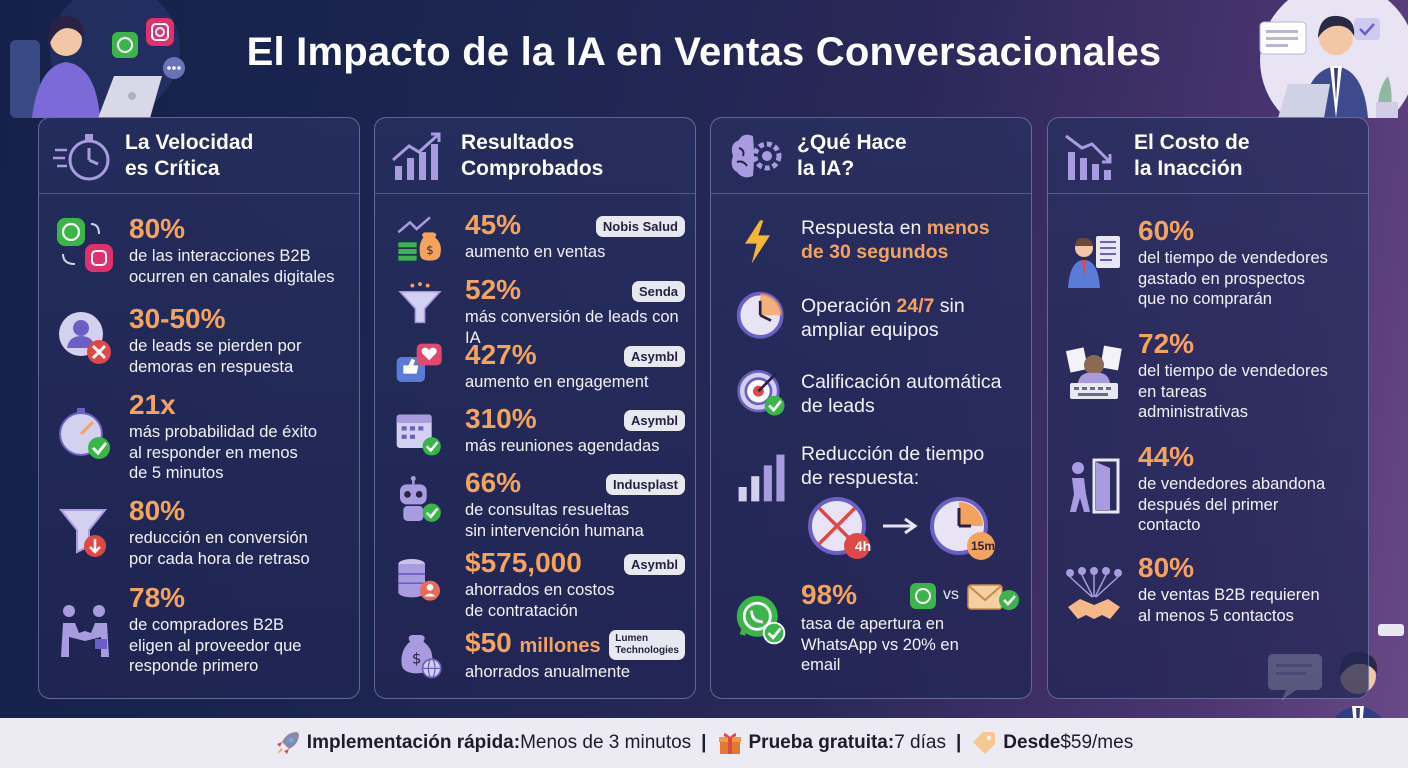  I want to click on source-badge: Lumen Technologies, so click(647, 645).